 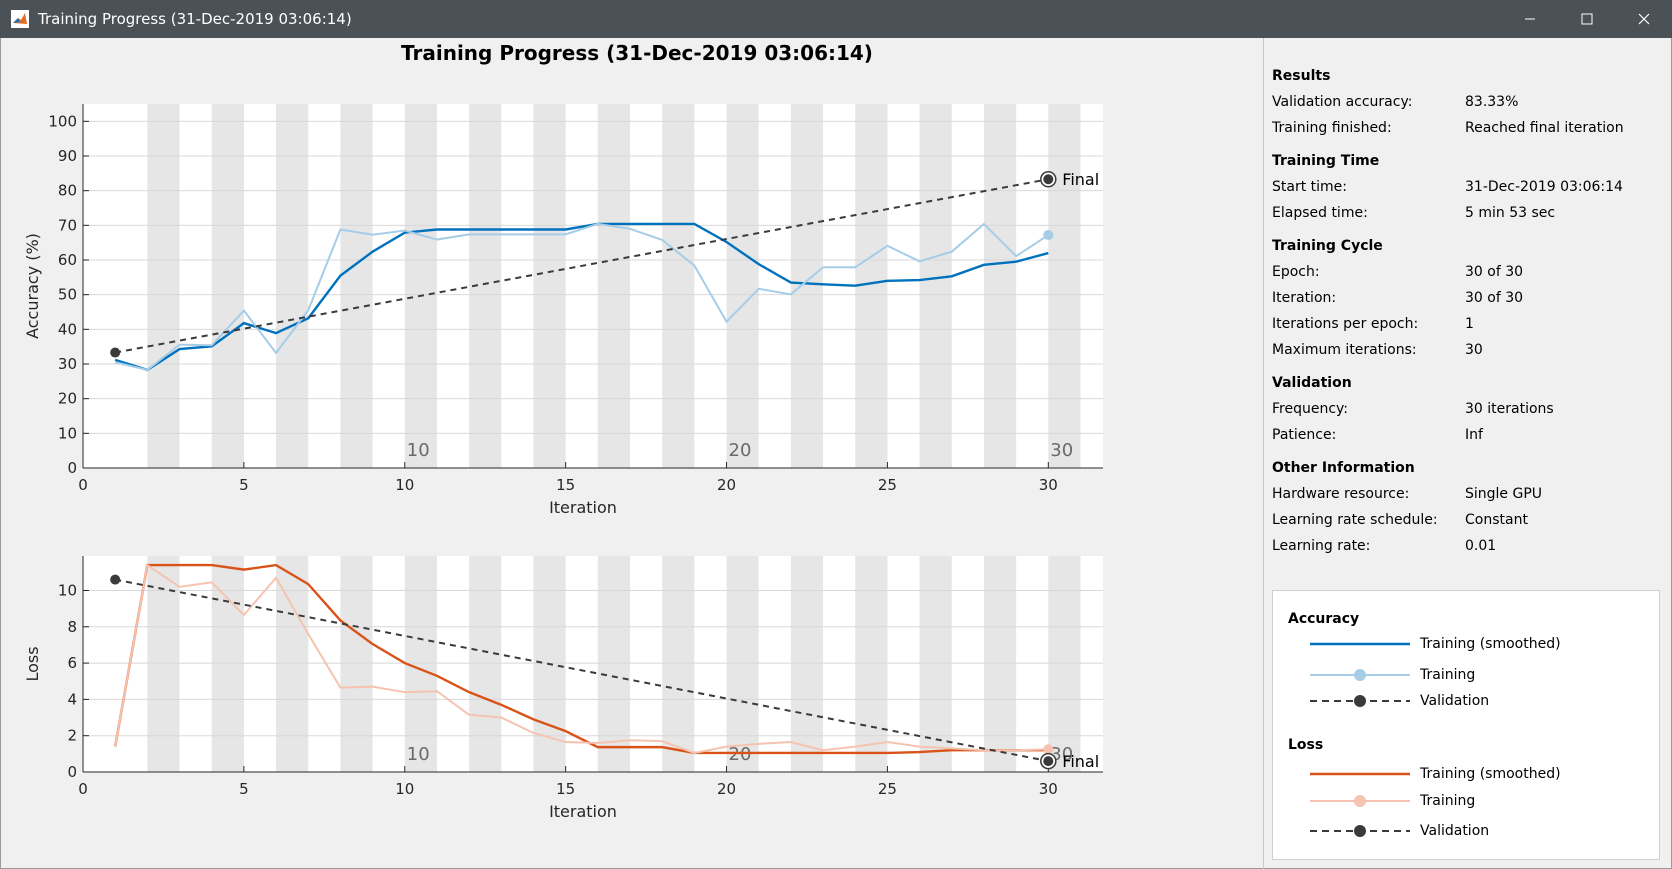 I want to click on info-section-title: Training Time, so click(x=1326, y=161).